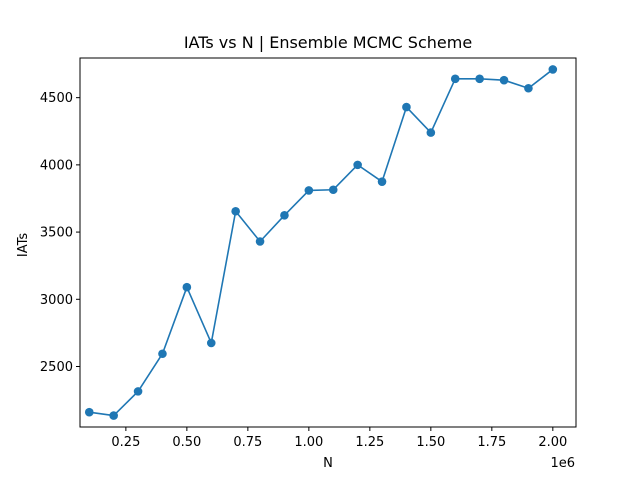 The image size is (640, 480). What do you see at coordinates (56, 233) in the screenshot?
I see `y-tick-label: 3500` at bounding box center [56, 233].